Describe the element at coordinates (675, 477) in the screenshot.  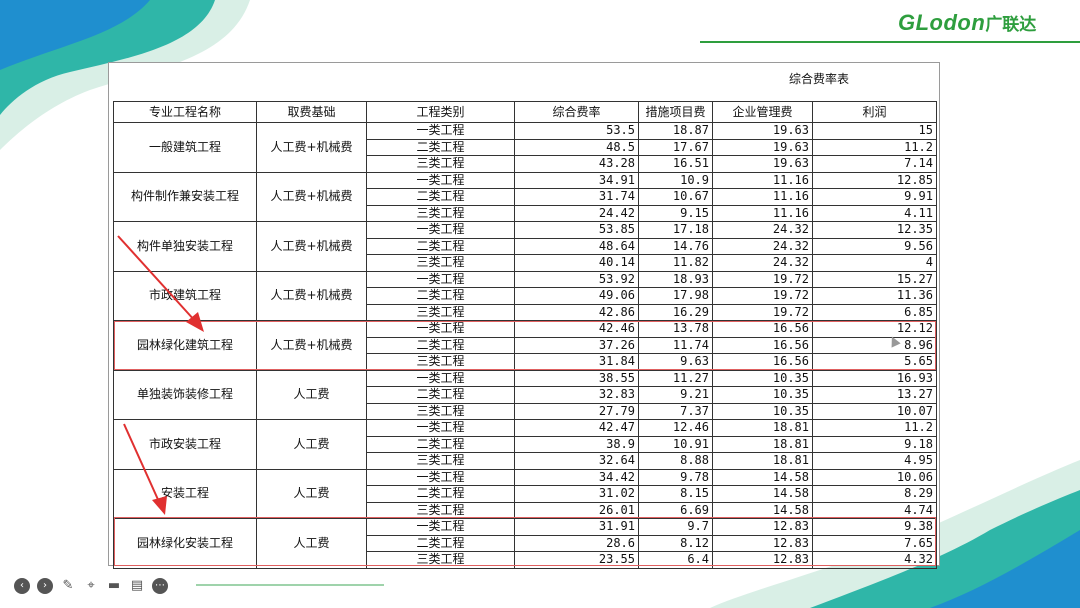
I see `rate-value-cell: 9.78` at that location.